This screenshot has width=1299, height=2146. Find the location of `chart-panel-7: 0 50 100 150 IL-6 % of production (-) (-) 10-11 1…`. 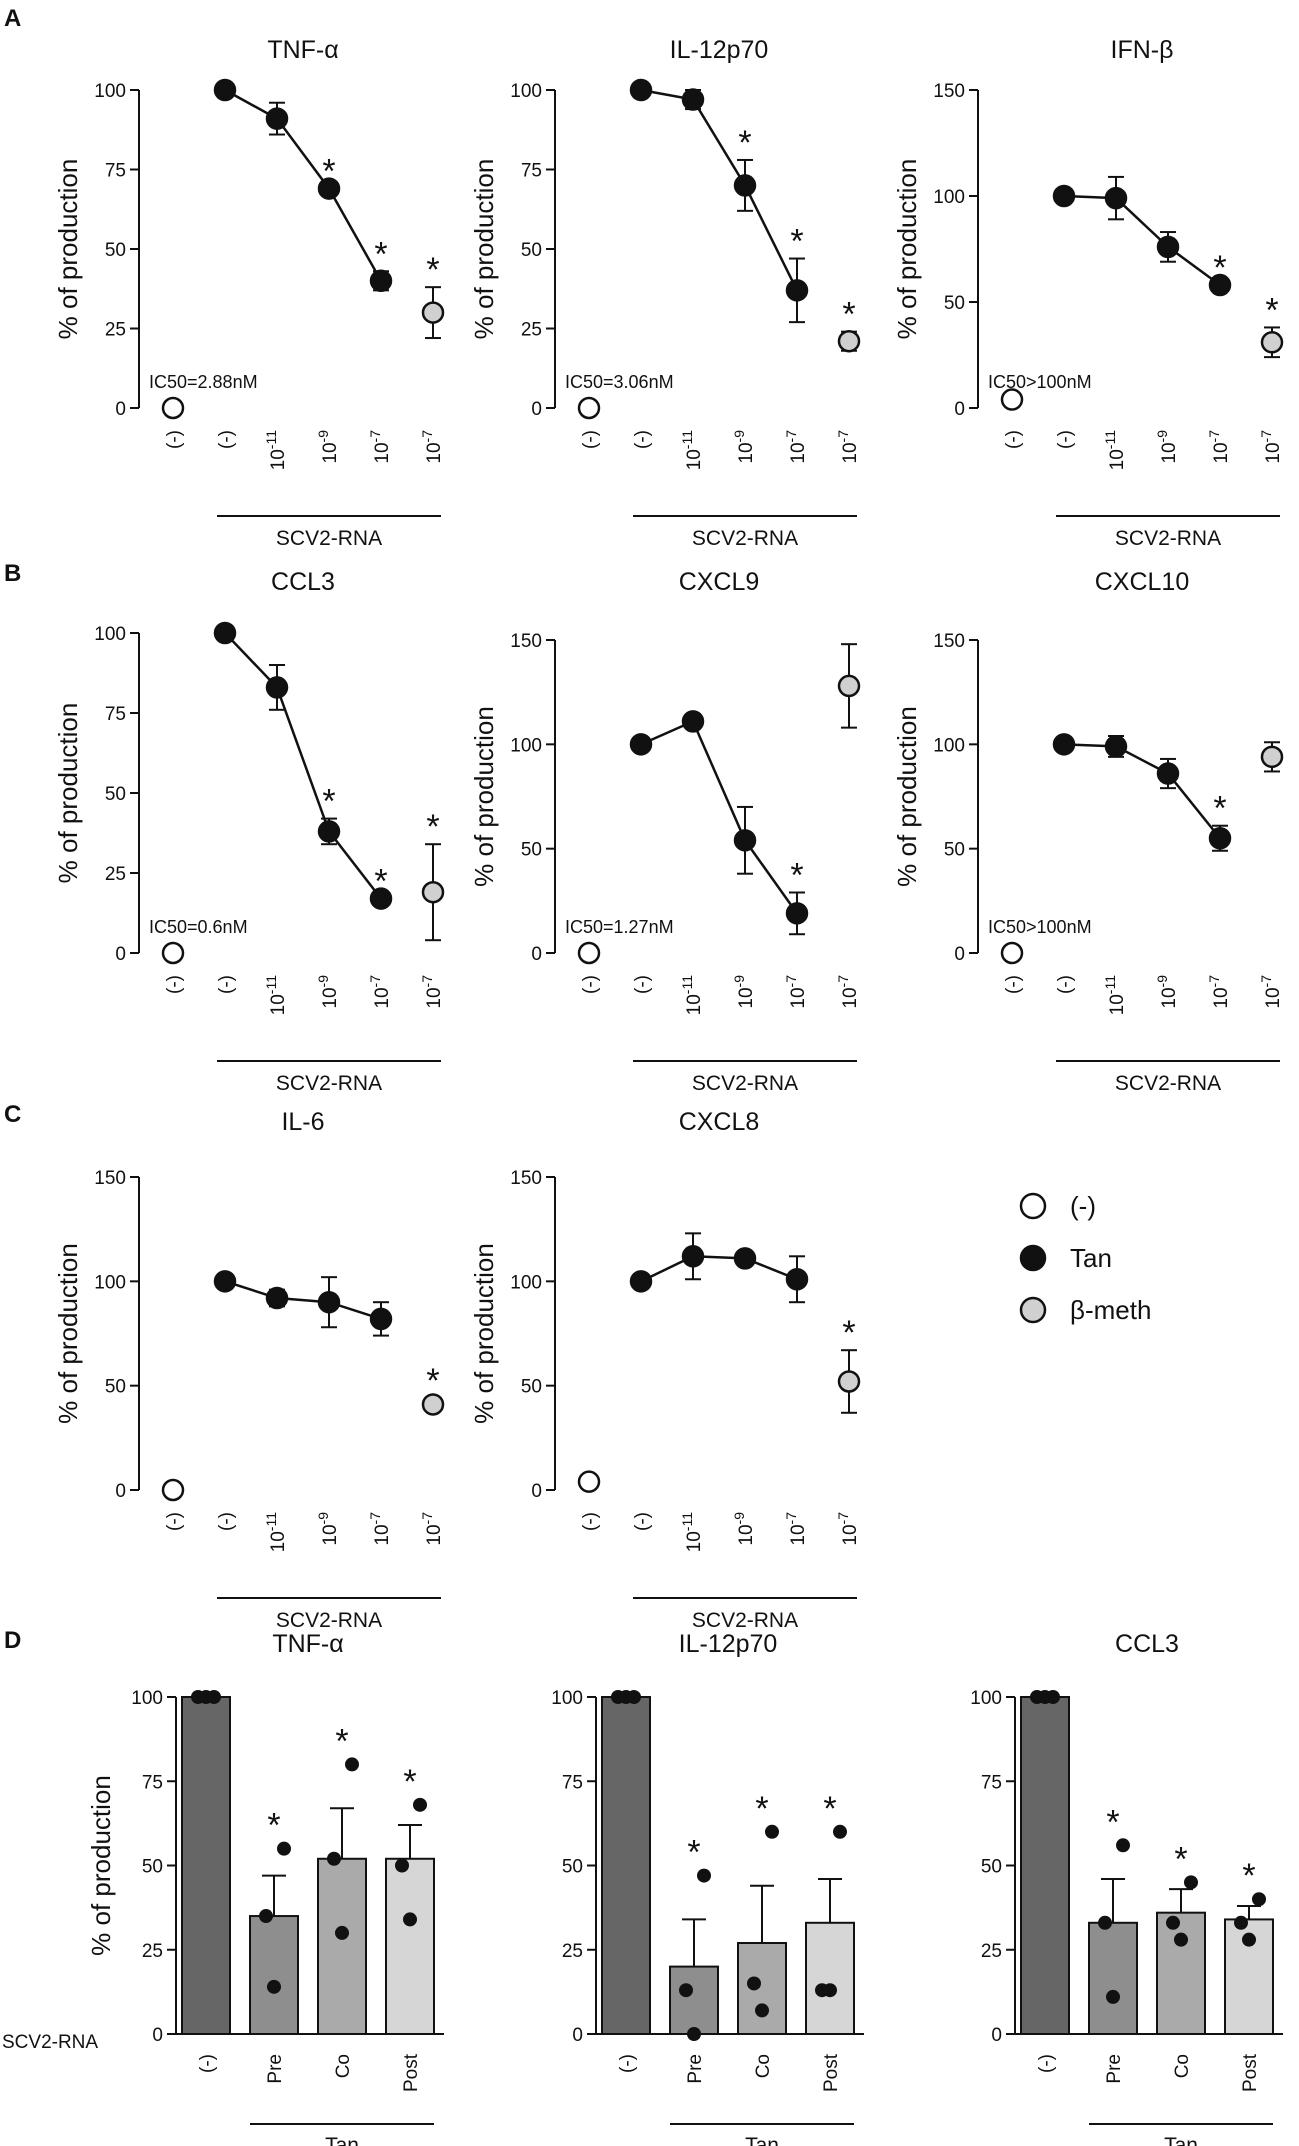

chart-panel-7: 0 50 100 150 IL-6 % of production (-) (-) 10-11 1… is located at coordinates (249, 1370).